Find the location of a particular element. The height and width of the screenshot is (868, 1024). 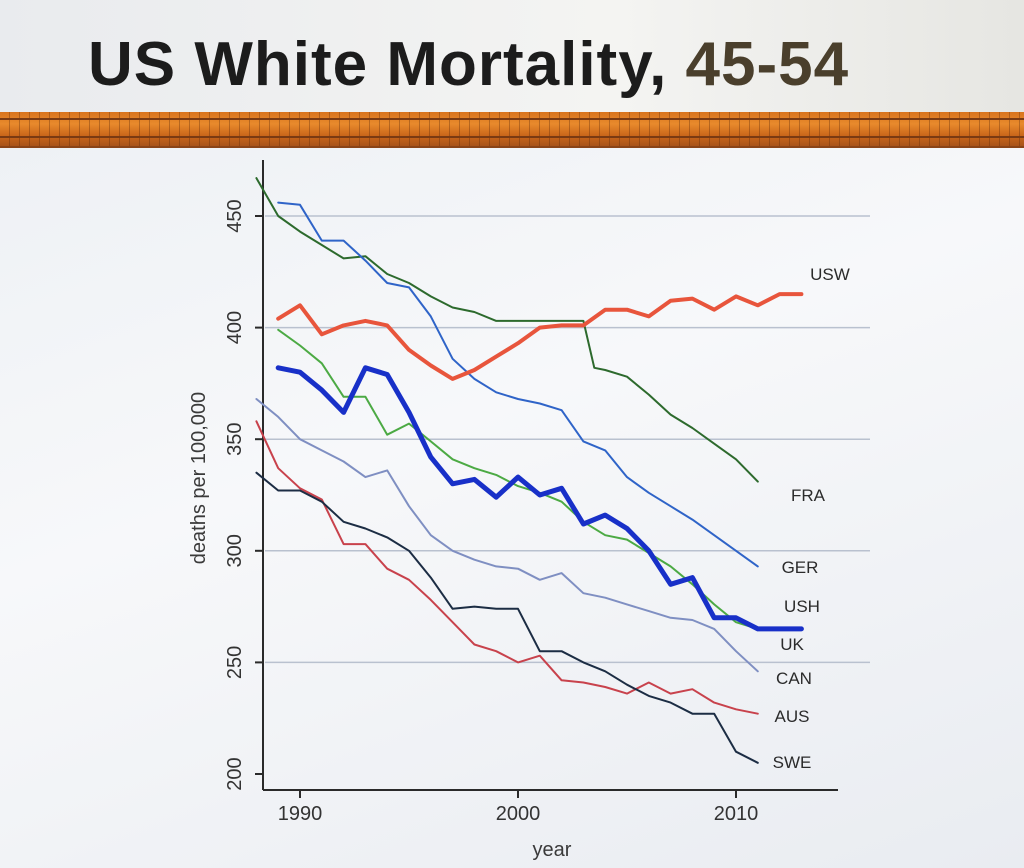

slide-title: US White Mortality, 45-54 is located at coordinates (468, 65).